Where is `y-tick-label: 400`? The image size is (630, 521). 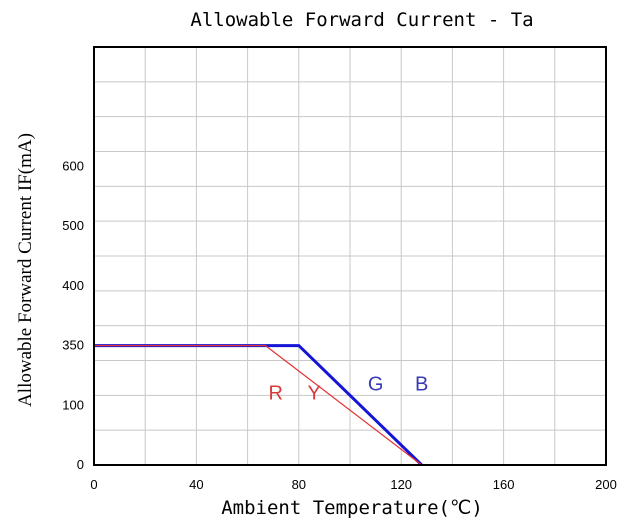 y-tick-label: 400 is located at coordinates (73, 285).